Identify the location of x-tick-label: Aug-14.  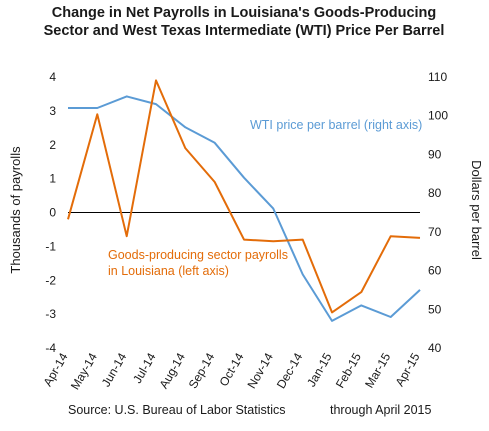
(172, 370).